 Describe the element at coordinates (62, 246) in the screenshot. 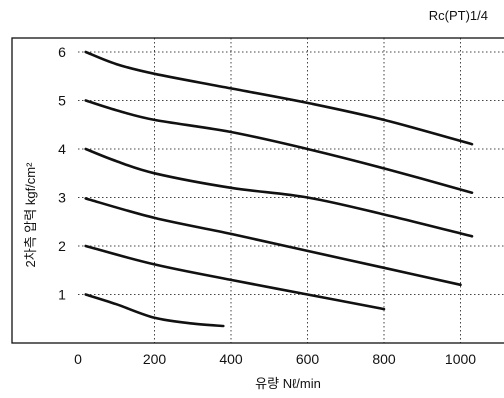

I see `y-tick-label-1: 2` at that location.